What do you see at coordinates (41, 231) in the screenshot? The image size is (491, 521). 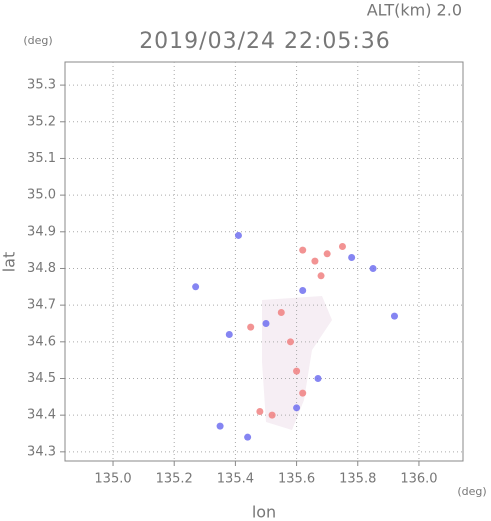 I see `y-tick-label: 34.9` at bounding box center [41, 231].